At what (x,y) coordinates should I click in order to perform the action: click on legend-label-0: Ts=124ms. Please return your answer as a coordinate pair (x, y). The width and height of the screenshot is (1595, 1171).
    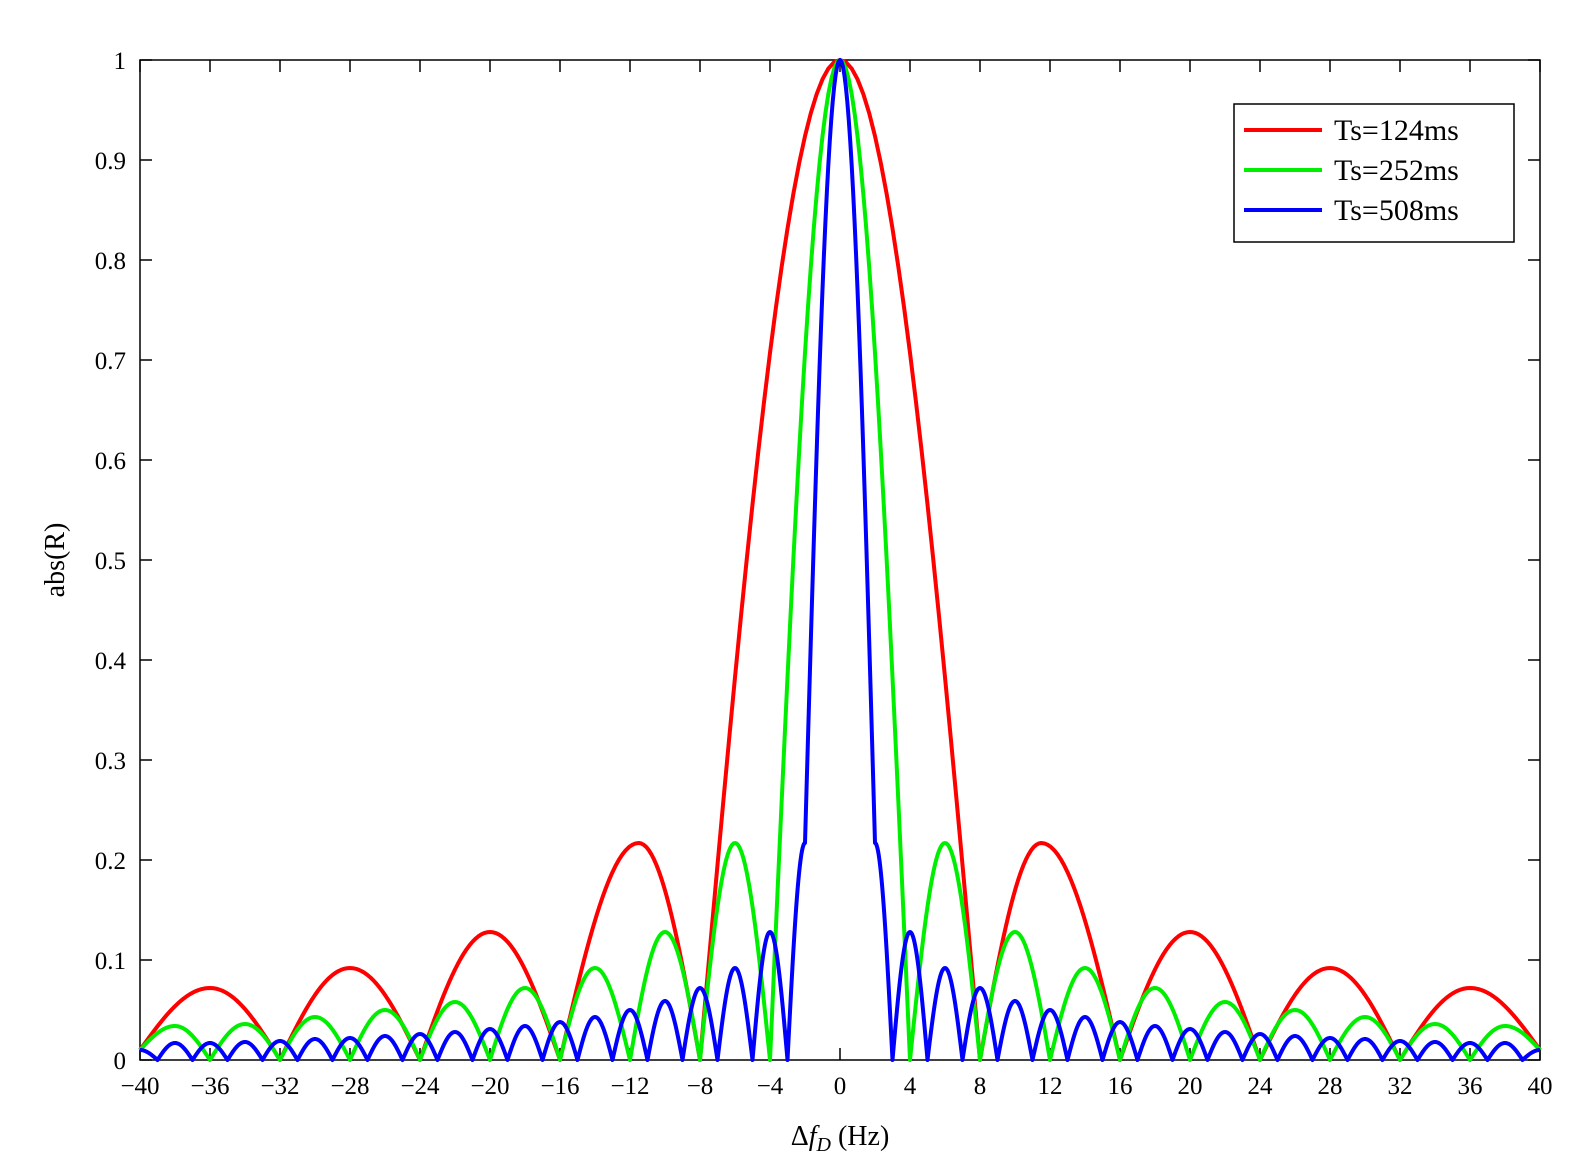
    Looking at the image, I should click on (1396, 130).